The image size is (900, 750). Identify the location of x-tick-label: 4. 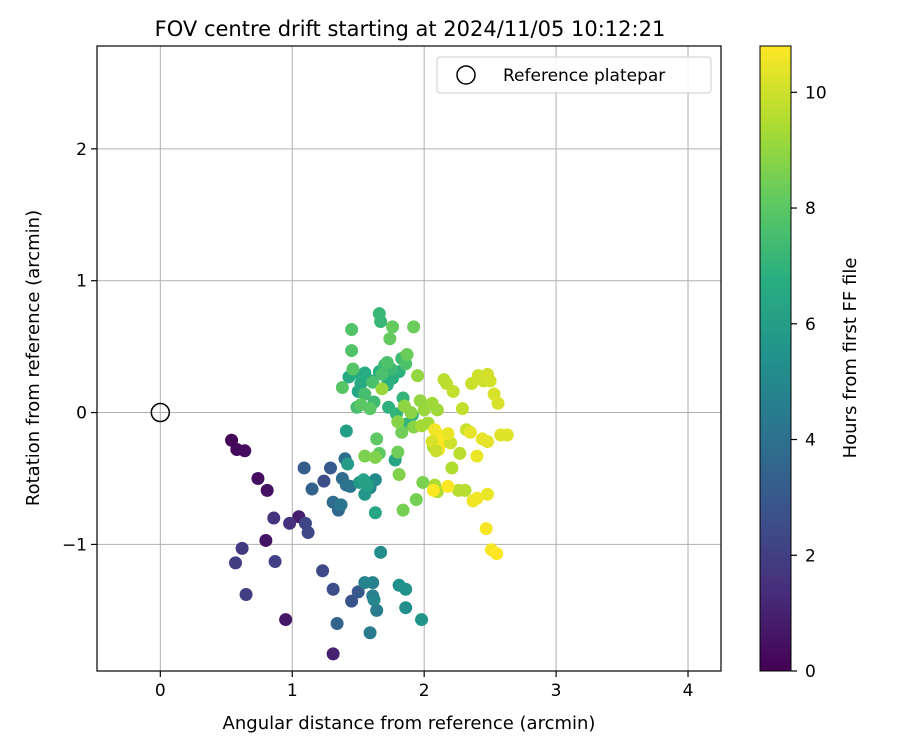
(688, 691).